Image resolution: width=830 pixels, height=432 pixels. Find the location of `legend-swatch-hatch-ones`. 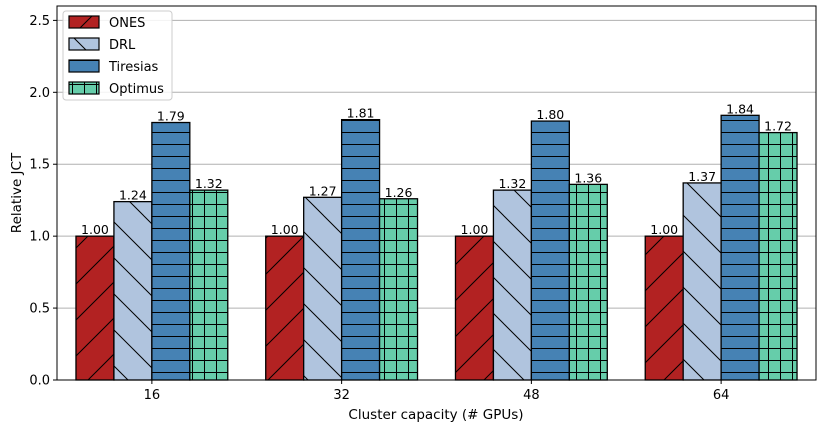

legend-swatch-hatch-ones is located at coordinates (84, 22).